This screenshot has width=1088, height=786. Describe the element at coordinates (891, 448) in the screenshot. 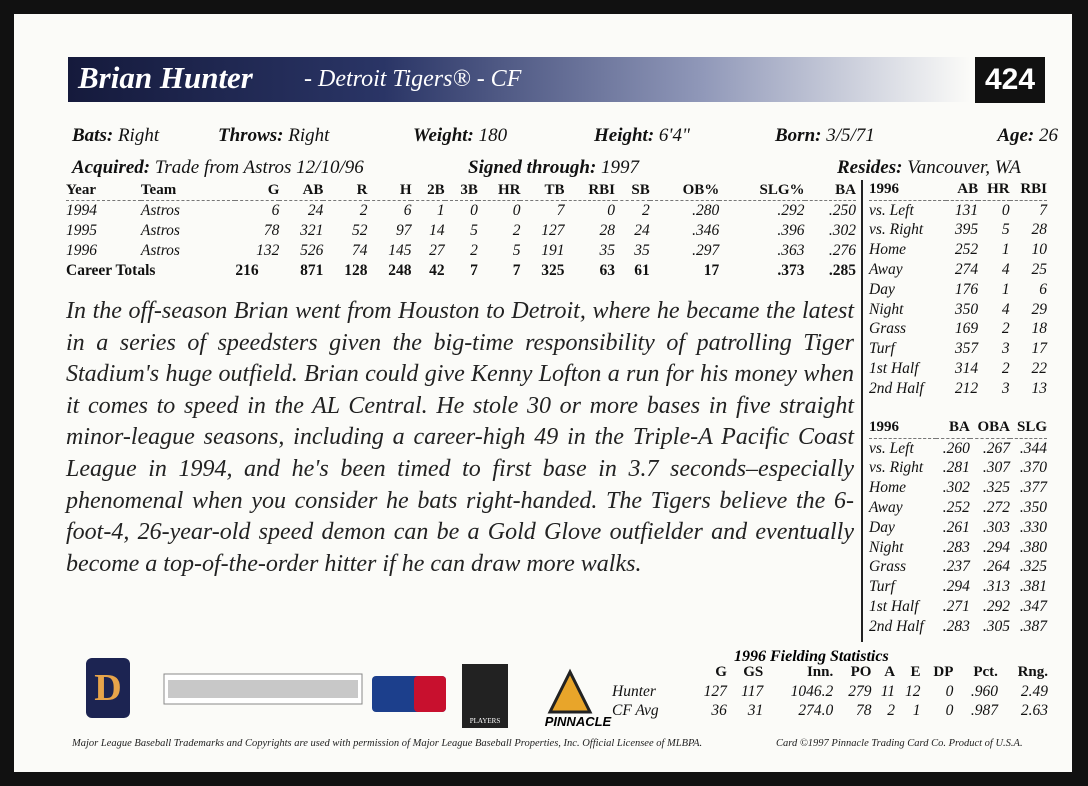

I see `cell: vs. Left` at that location.